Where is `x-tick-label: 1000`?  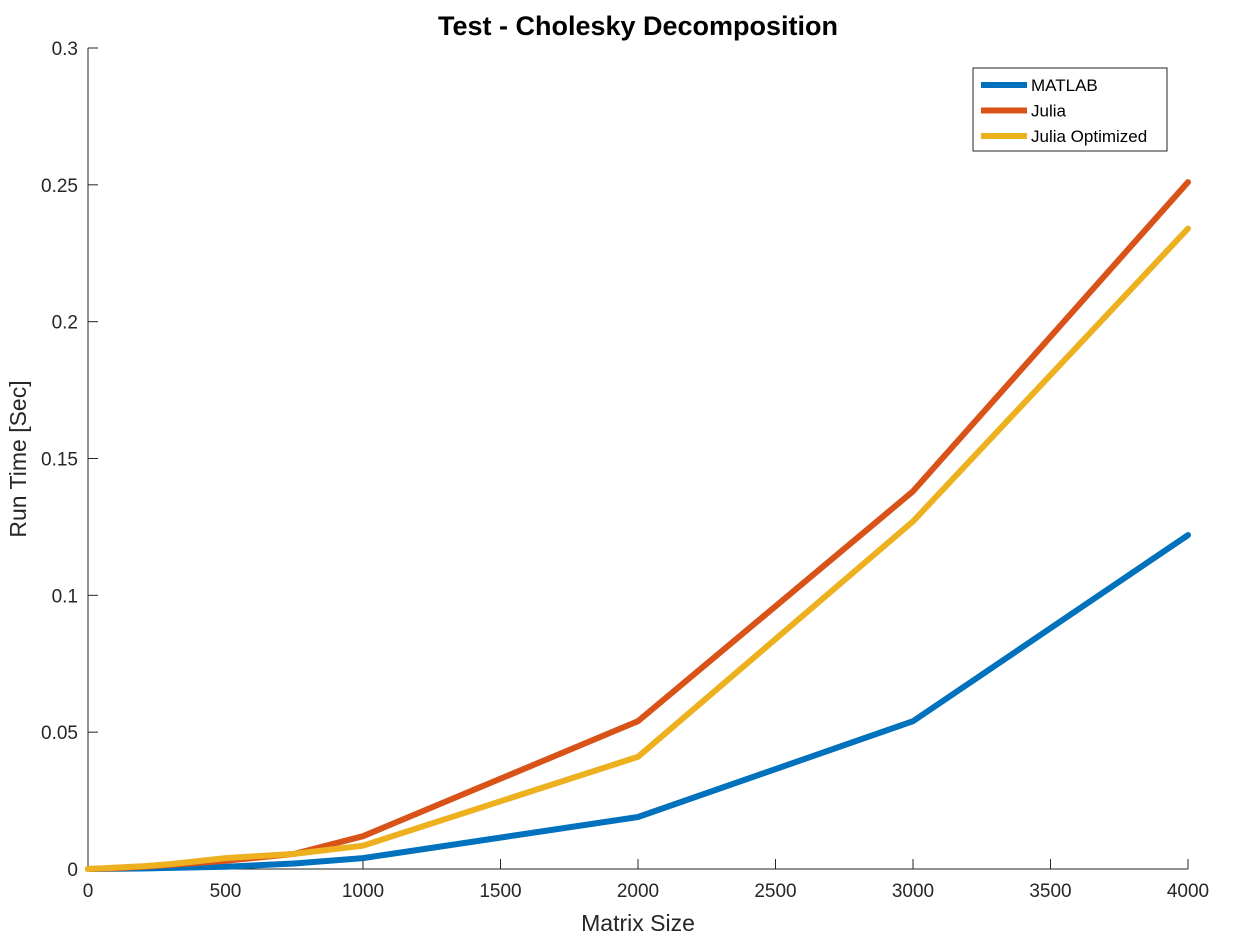 x-tick-label: 1000 is located at coordinates (363, 891).